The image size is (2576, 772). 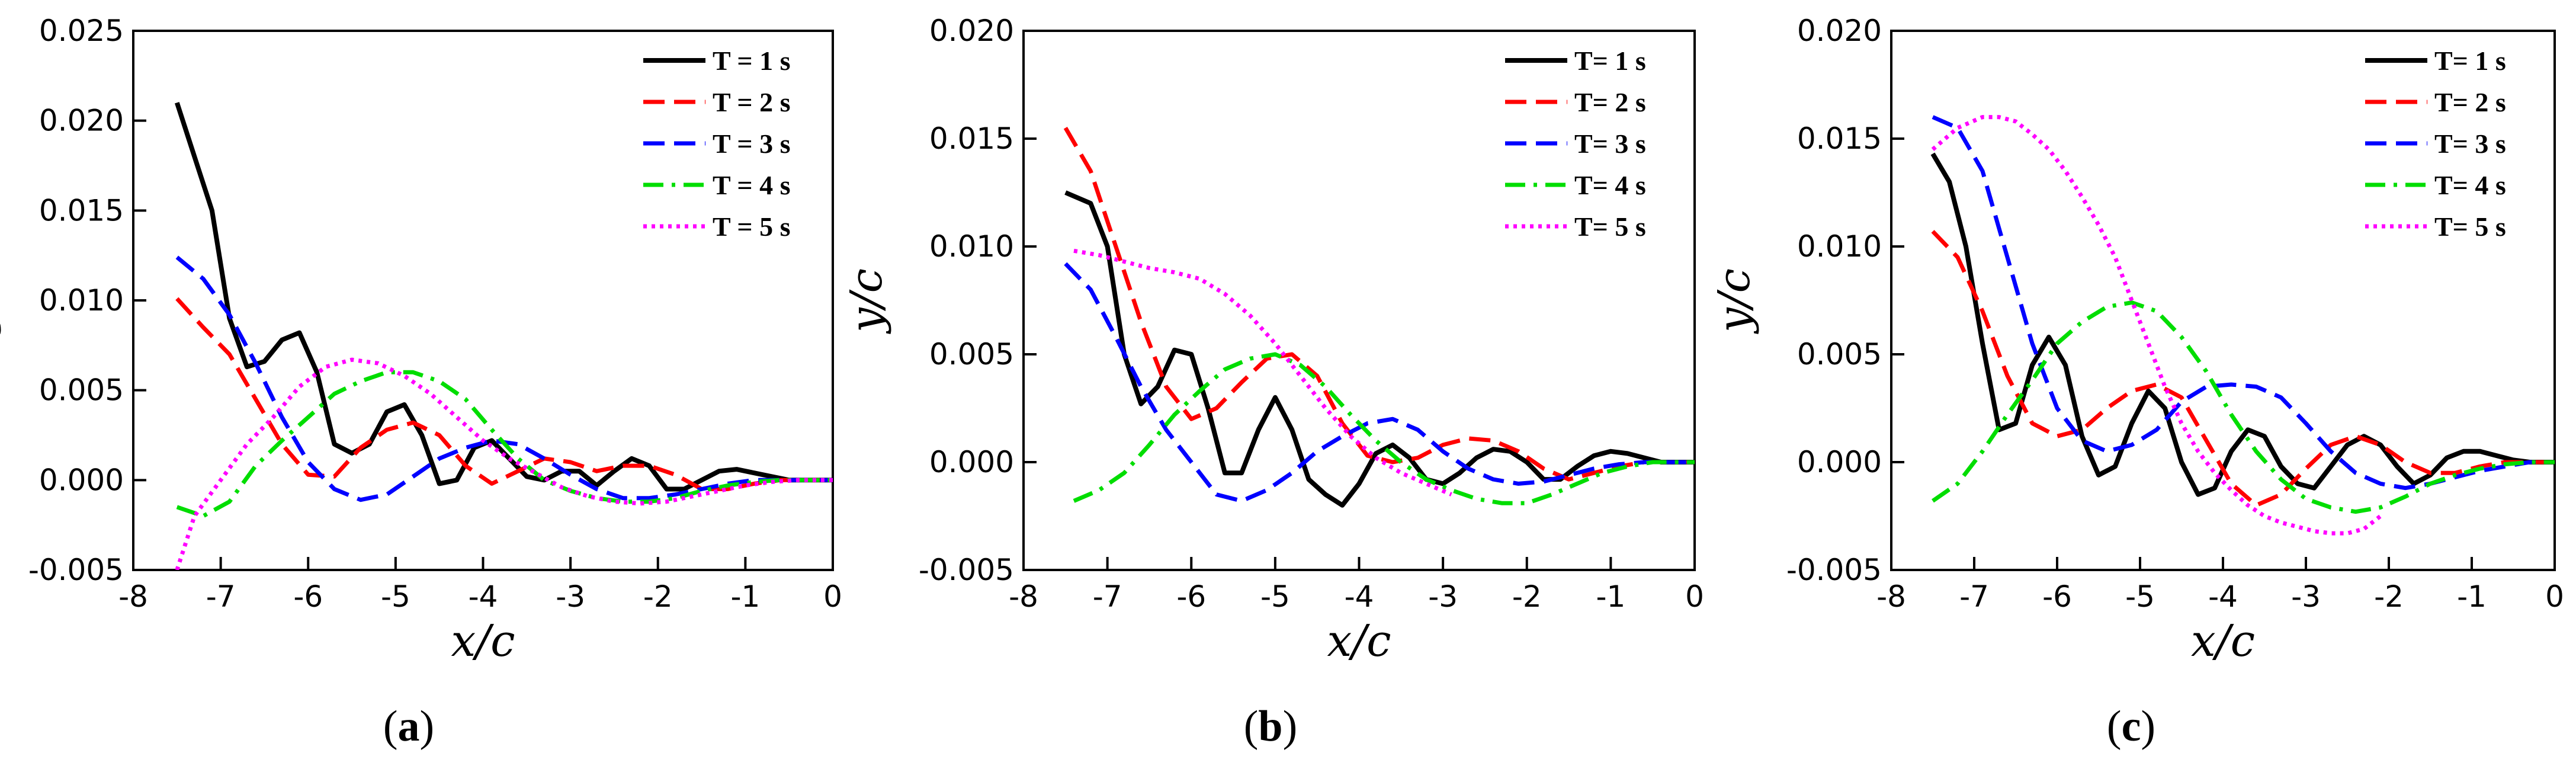 What do you see at coordinates (752, 227) in the screenshot?
I see `legend-label-5: T = 5 s` at bounding box center [752, 227].